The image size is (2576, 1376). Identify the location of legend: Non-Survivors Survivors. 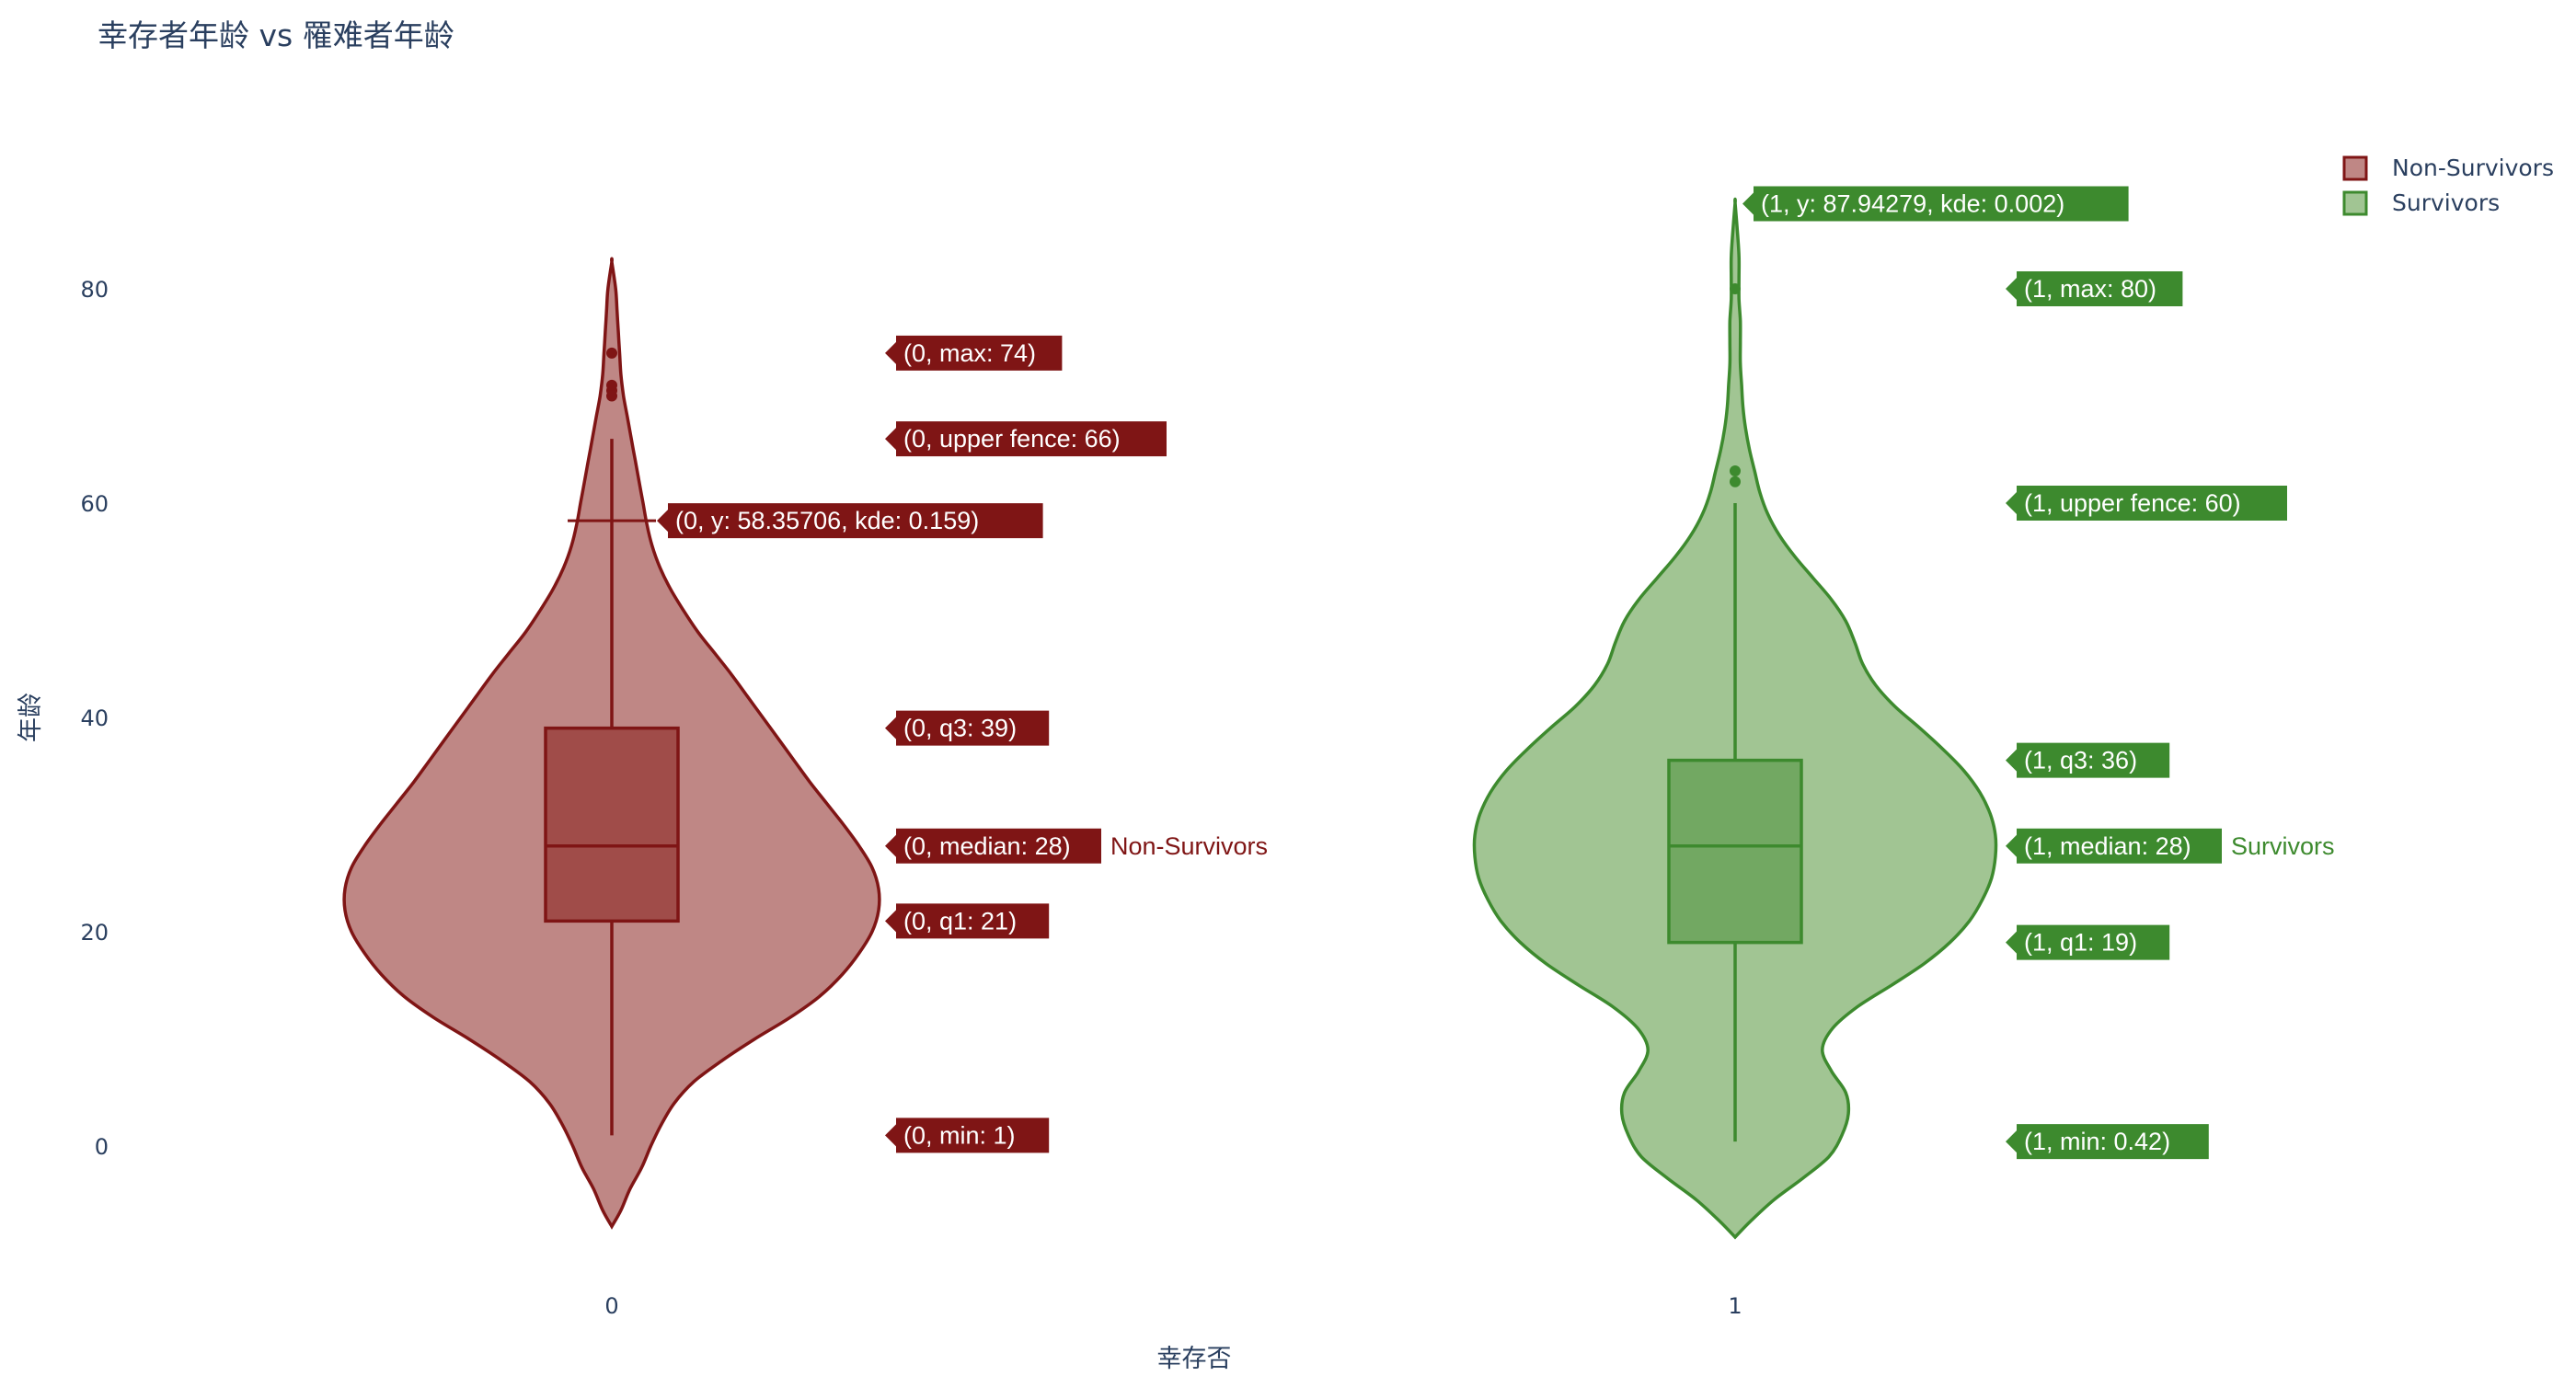
(2448, 185).